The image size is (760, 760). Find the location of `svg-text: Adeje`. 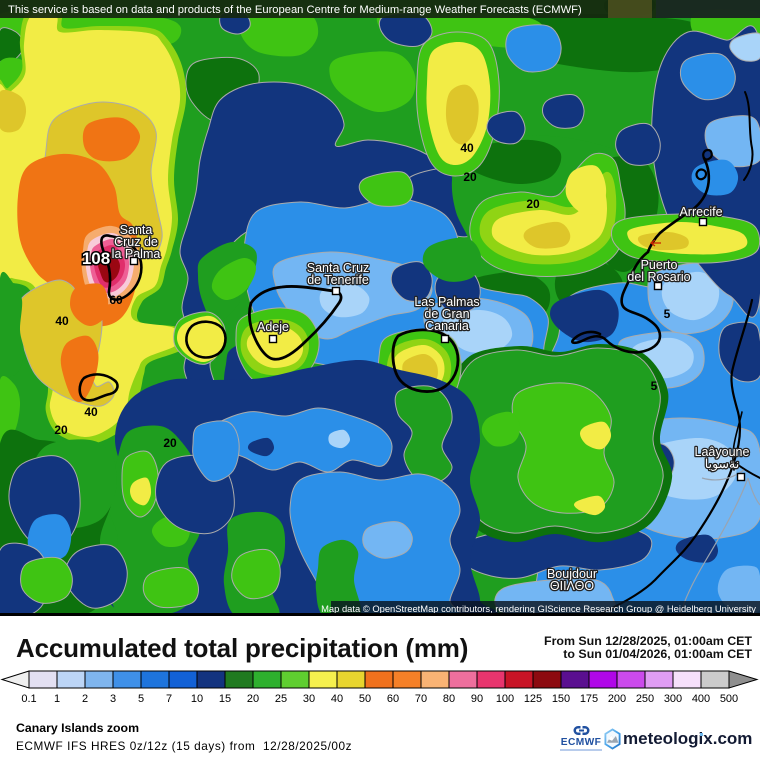

svg-text: Adeje is located at coordinates (273, 327).